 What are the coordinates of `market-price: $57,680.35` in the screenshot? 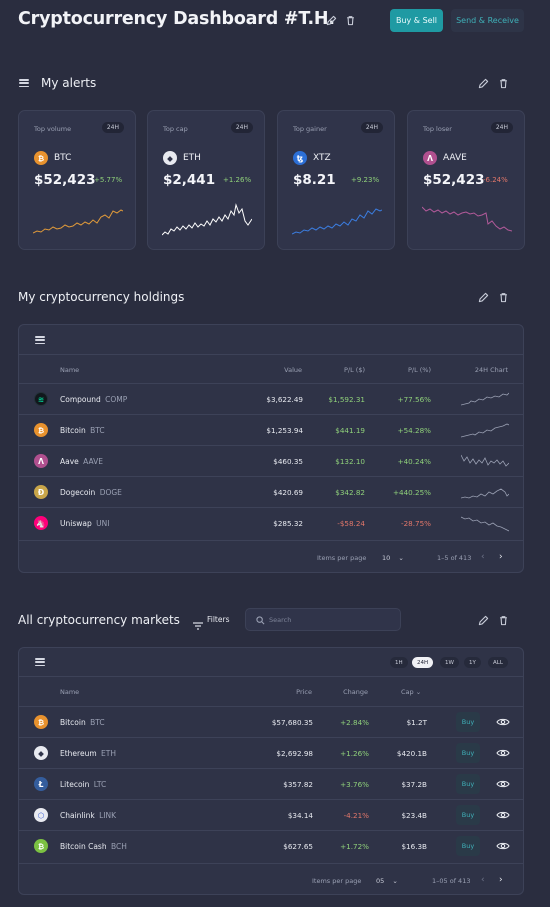 It's located at (292, 722).